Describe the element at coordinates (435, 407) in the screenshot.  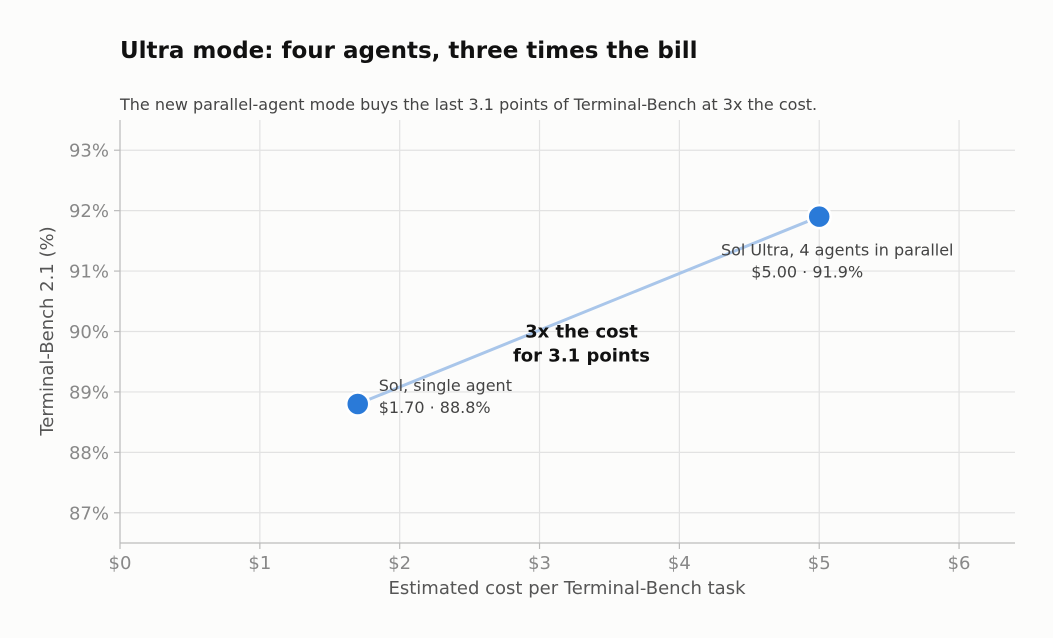
I see `point-value-label: $1.70 · 88.8%` at that location.